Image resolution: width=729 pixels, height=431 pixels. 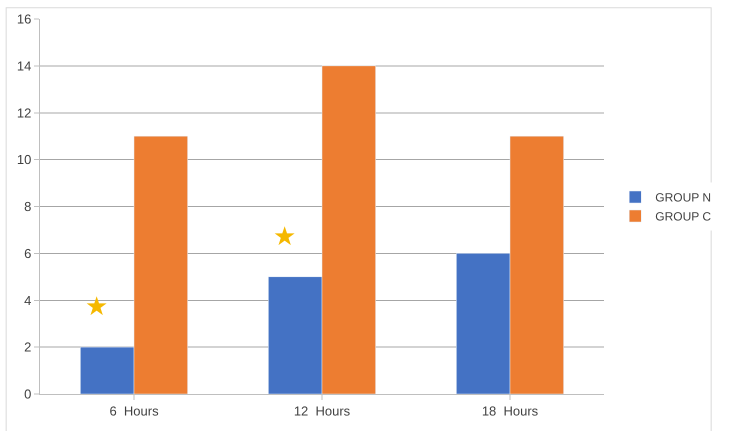 I want to click on x-tick-label: 12 Hours, so click(x=322, y=411).